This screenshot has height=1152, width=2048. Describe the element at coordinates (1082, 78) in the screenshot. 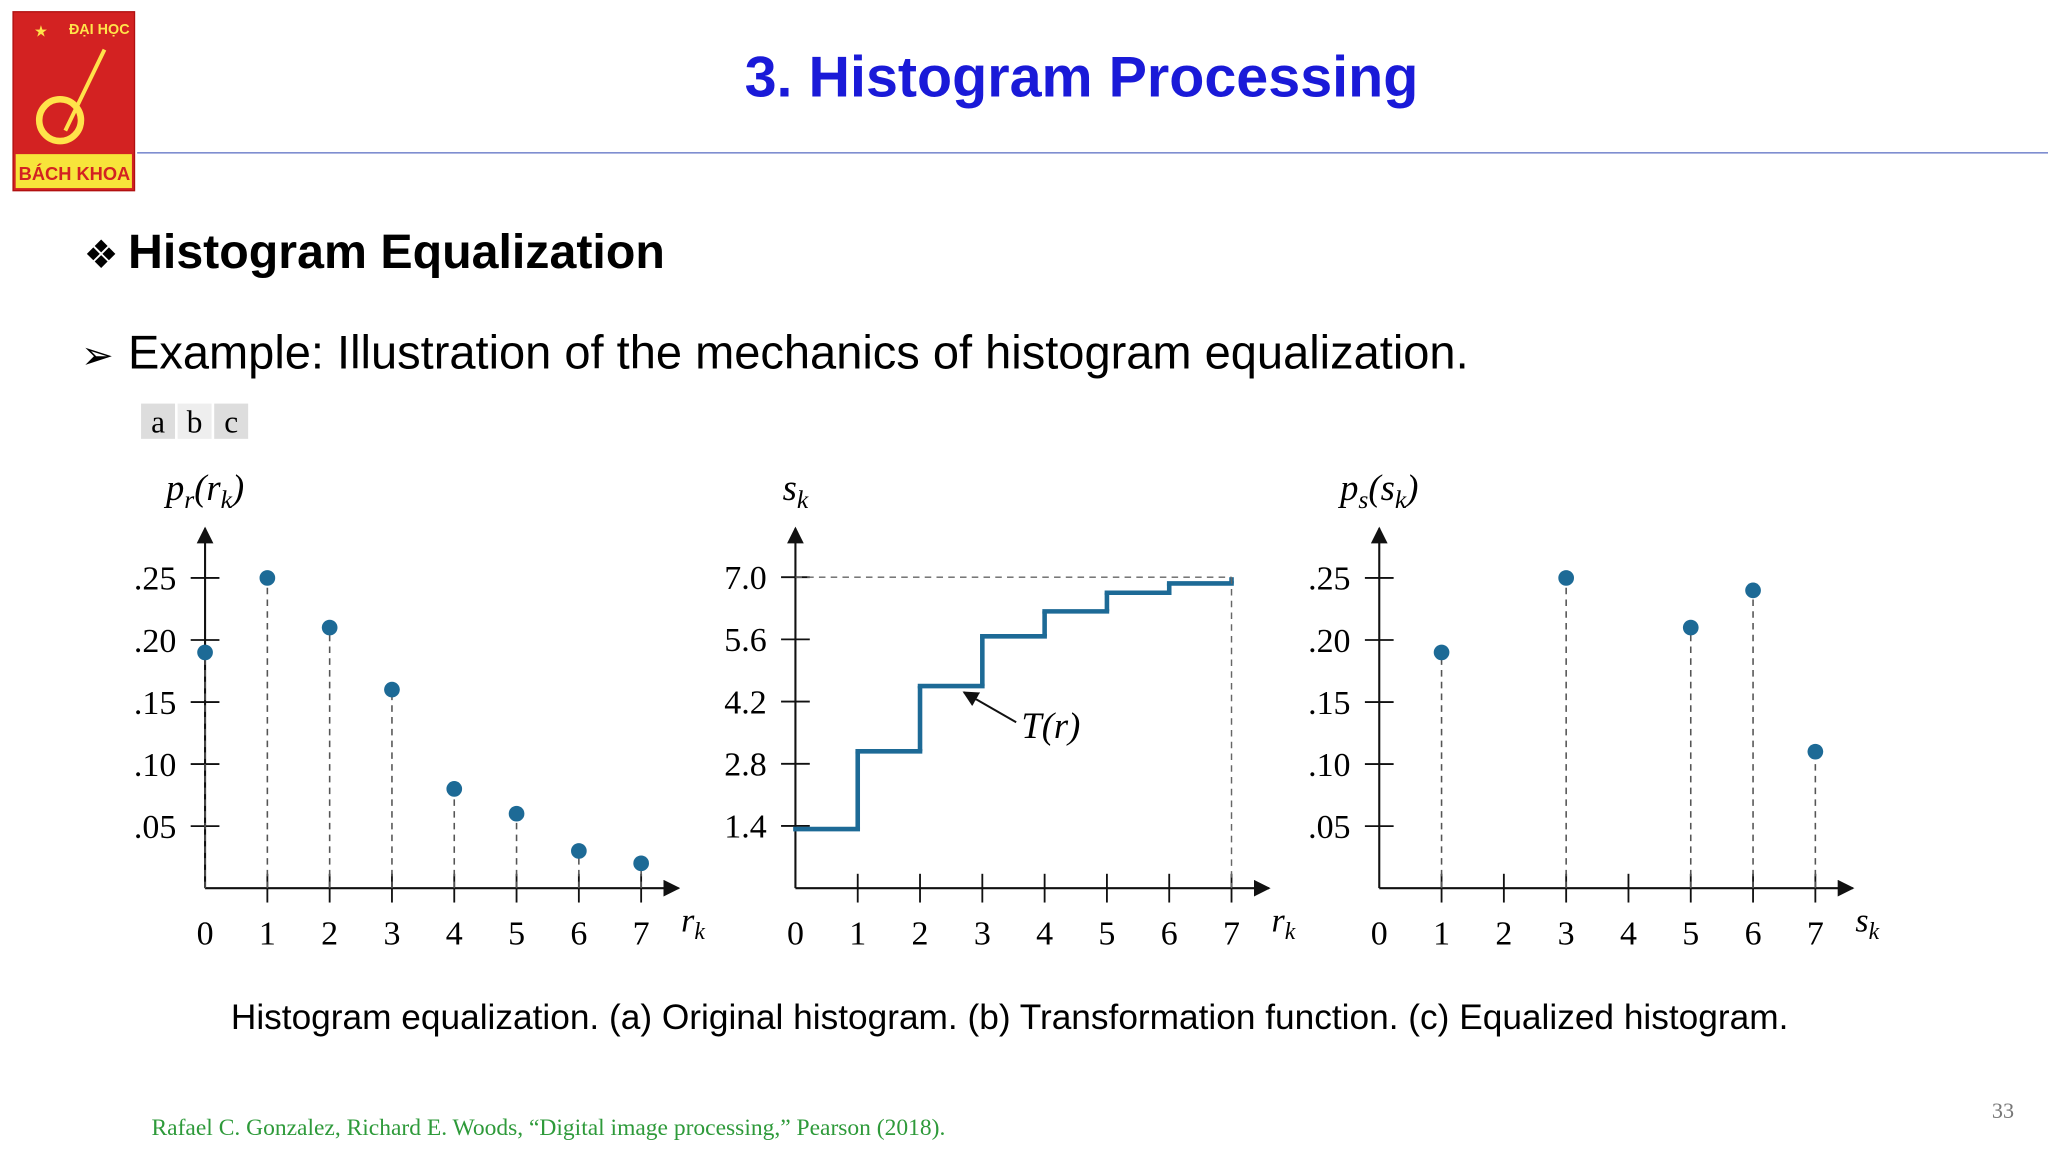

I see `slide-title: 3. Histogram Processing` at that location.